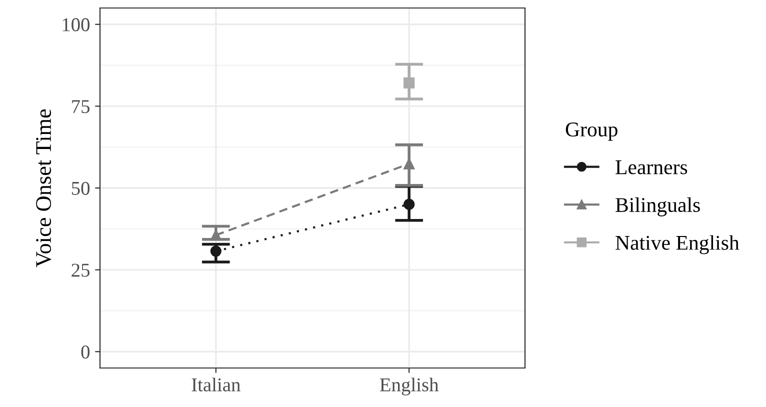  Describe the element at coordinates (81, 188) in the screenshot. I see `y-tick-label: 50` at that location.